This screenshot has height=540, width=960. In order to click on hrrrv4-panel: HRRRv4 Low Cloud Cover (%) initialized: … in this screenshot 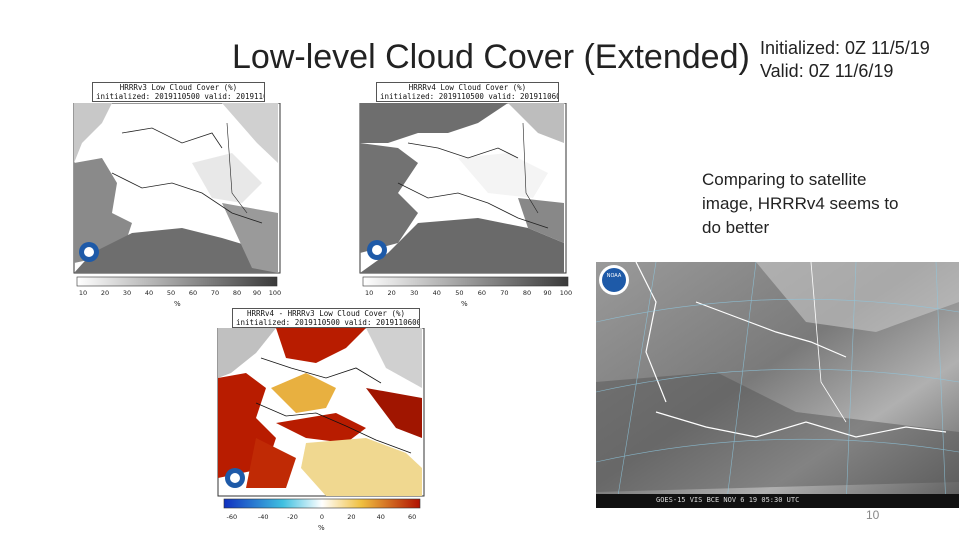, I will do `click(465, 197)`.